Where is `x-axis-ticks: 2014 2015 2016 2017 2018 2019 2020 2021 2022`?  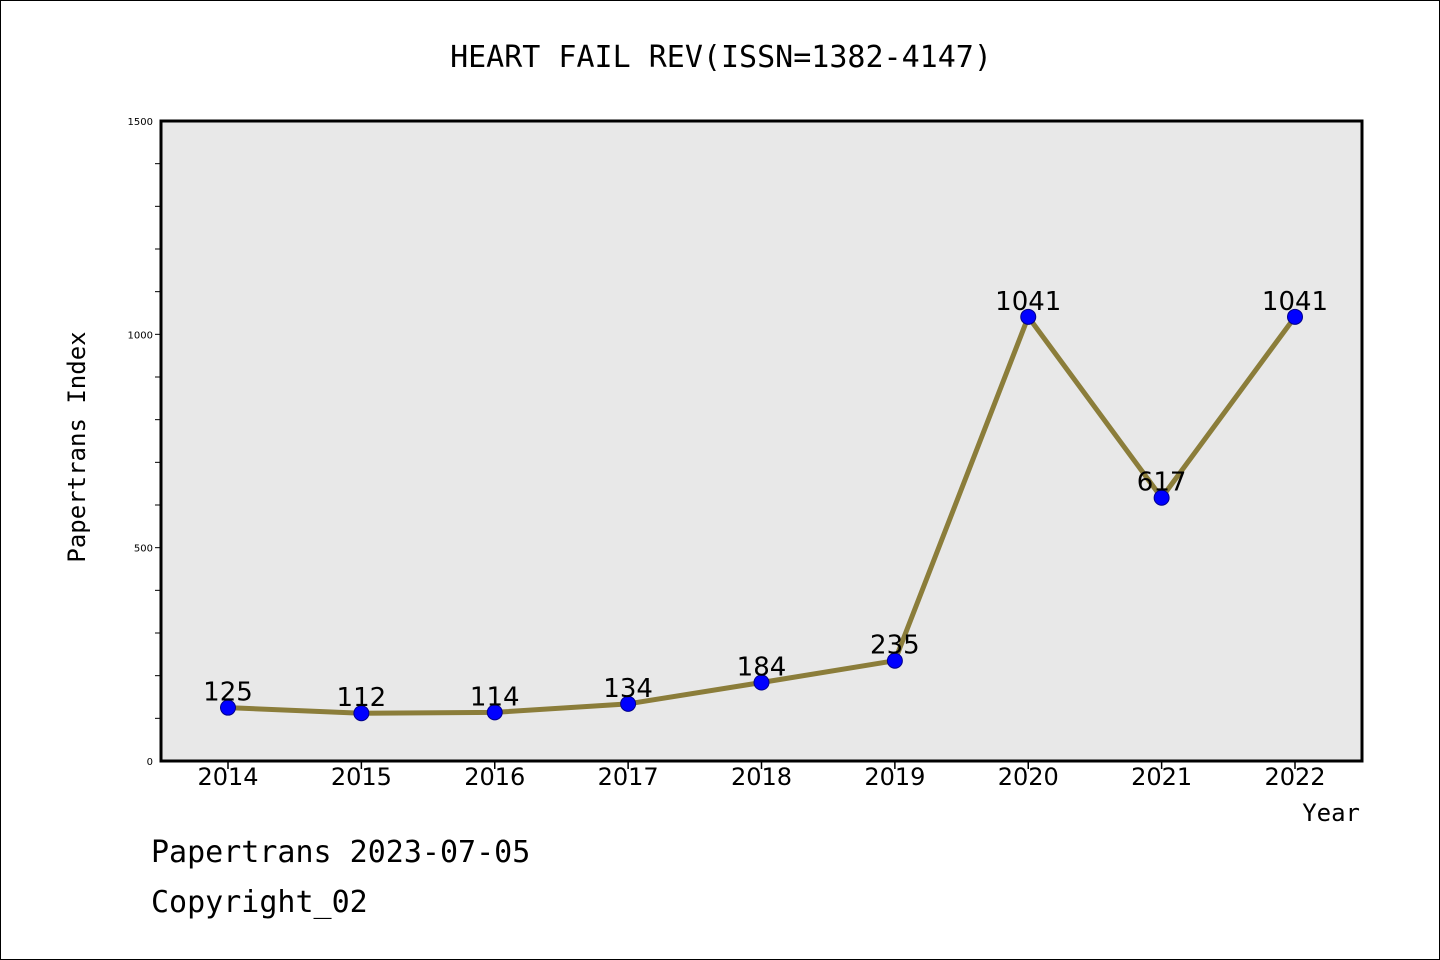
x-axis-ticks: 2014 2015 2016 2017 2018 2019 2020 2021 2022 is located at coordinates (761, 776).